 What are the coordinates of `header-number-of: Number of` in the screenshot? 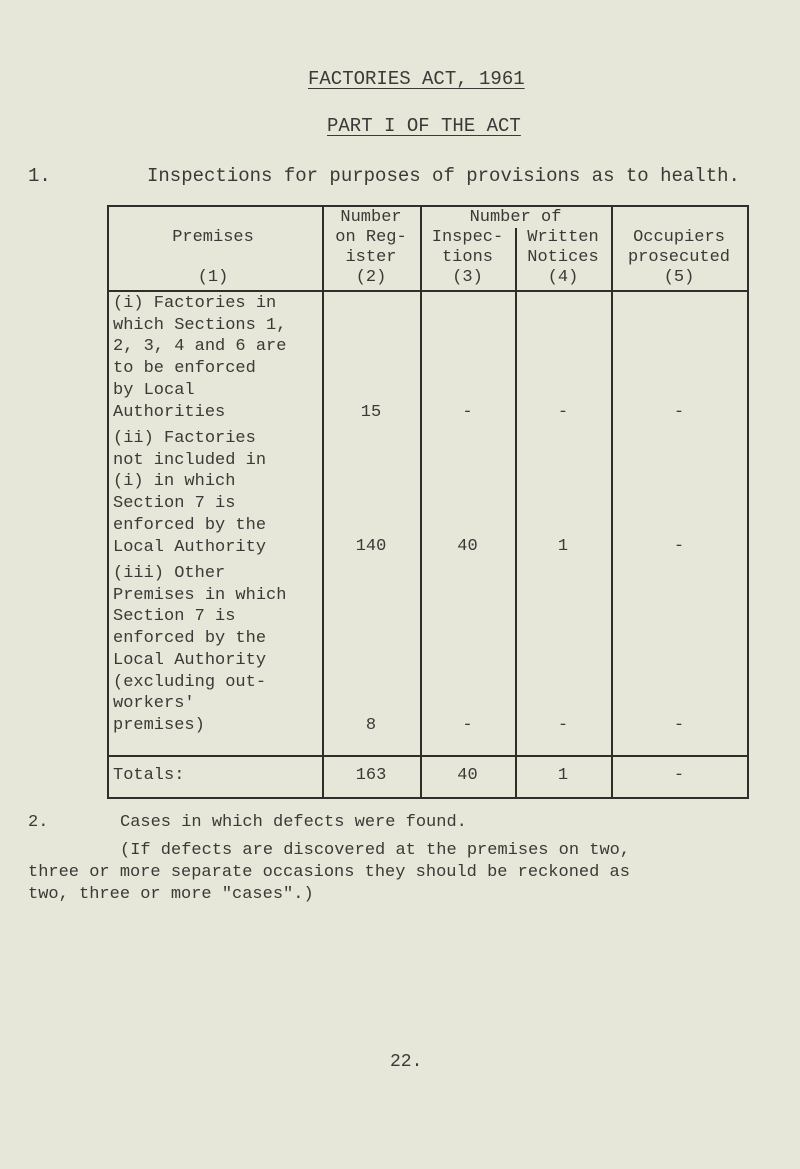 It's located at (515, 217).